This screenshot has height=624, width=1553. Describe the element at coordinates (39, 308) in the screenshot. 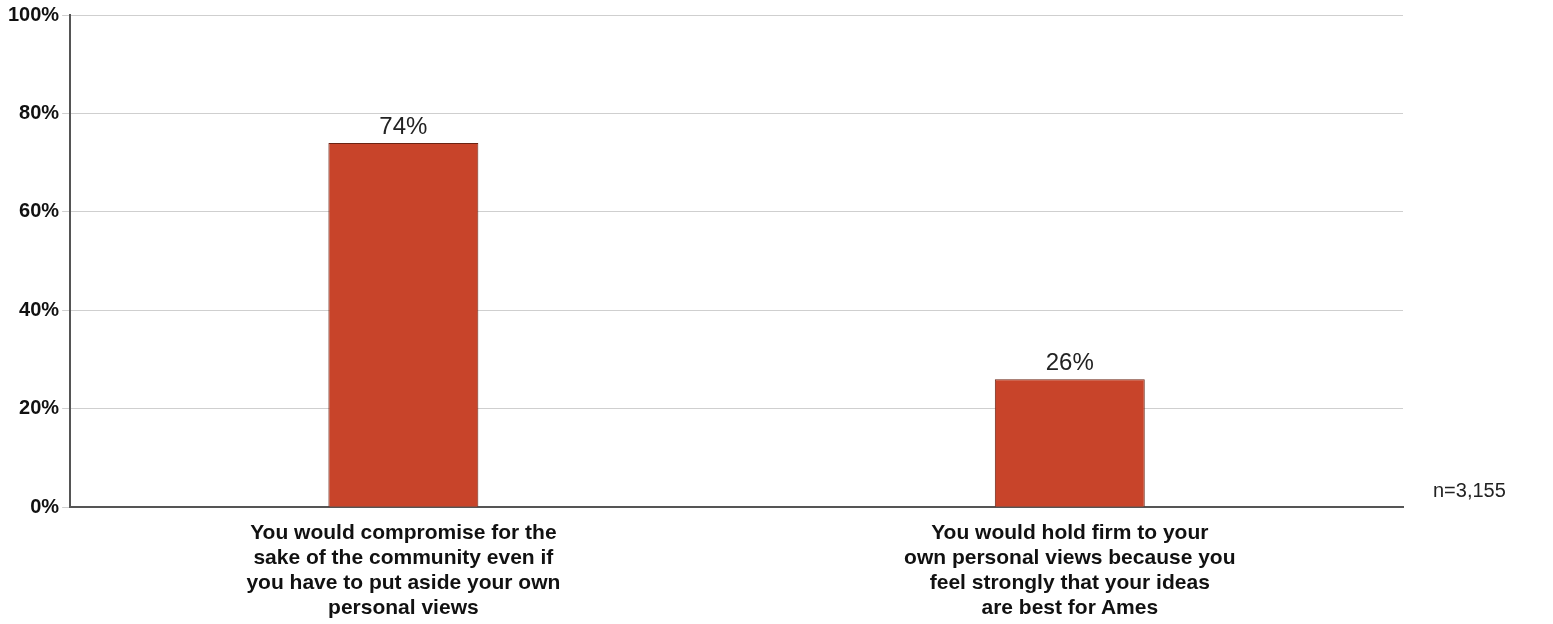

I see `y-tick-label: 40%` at that location.